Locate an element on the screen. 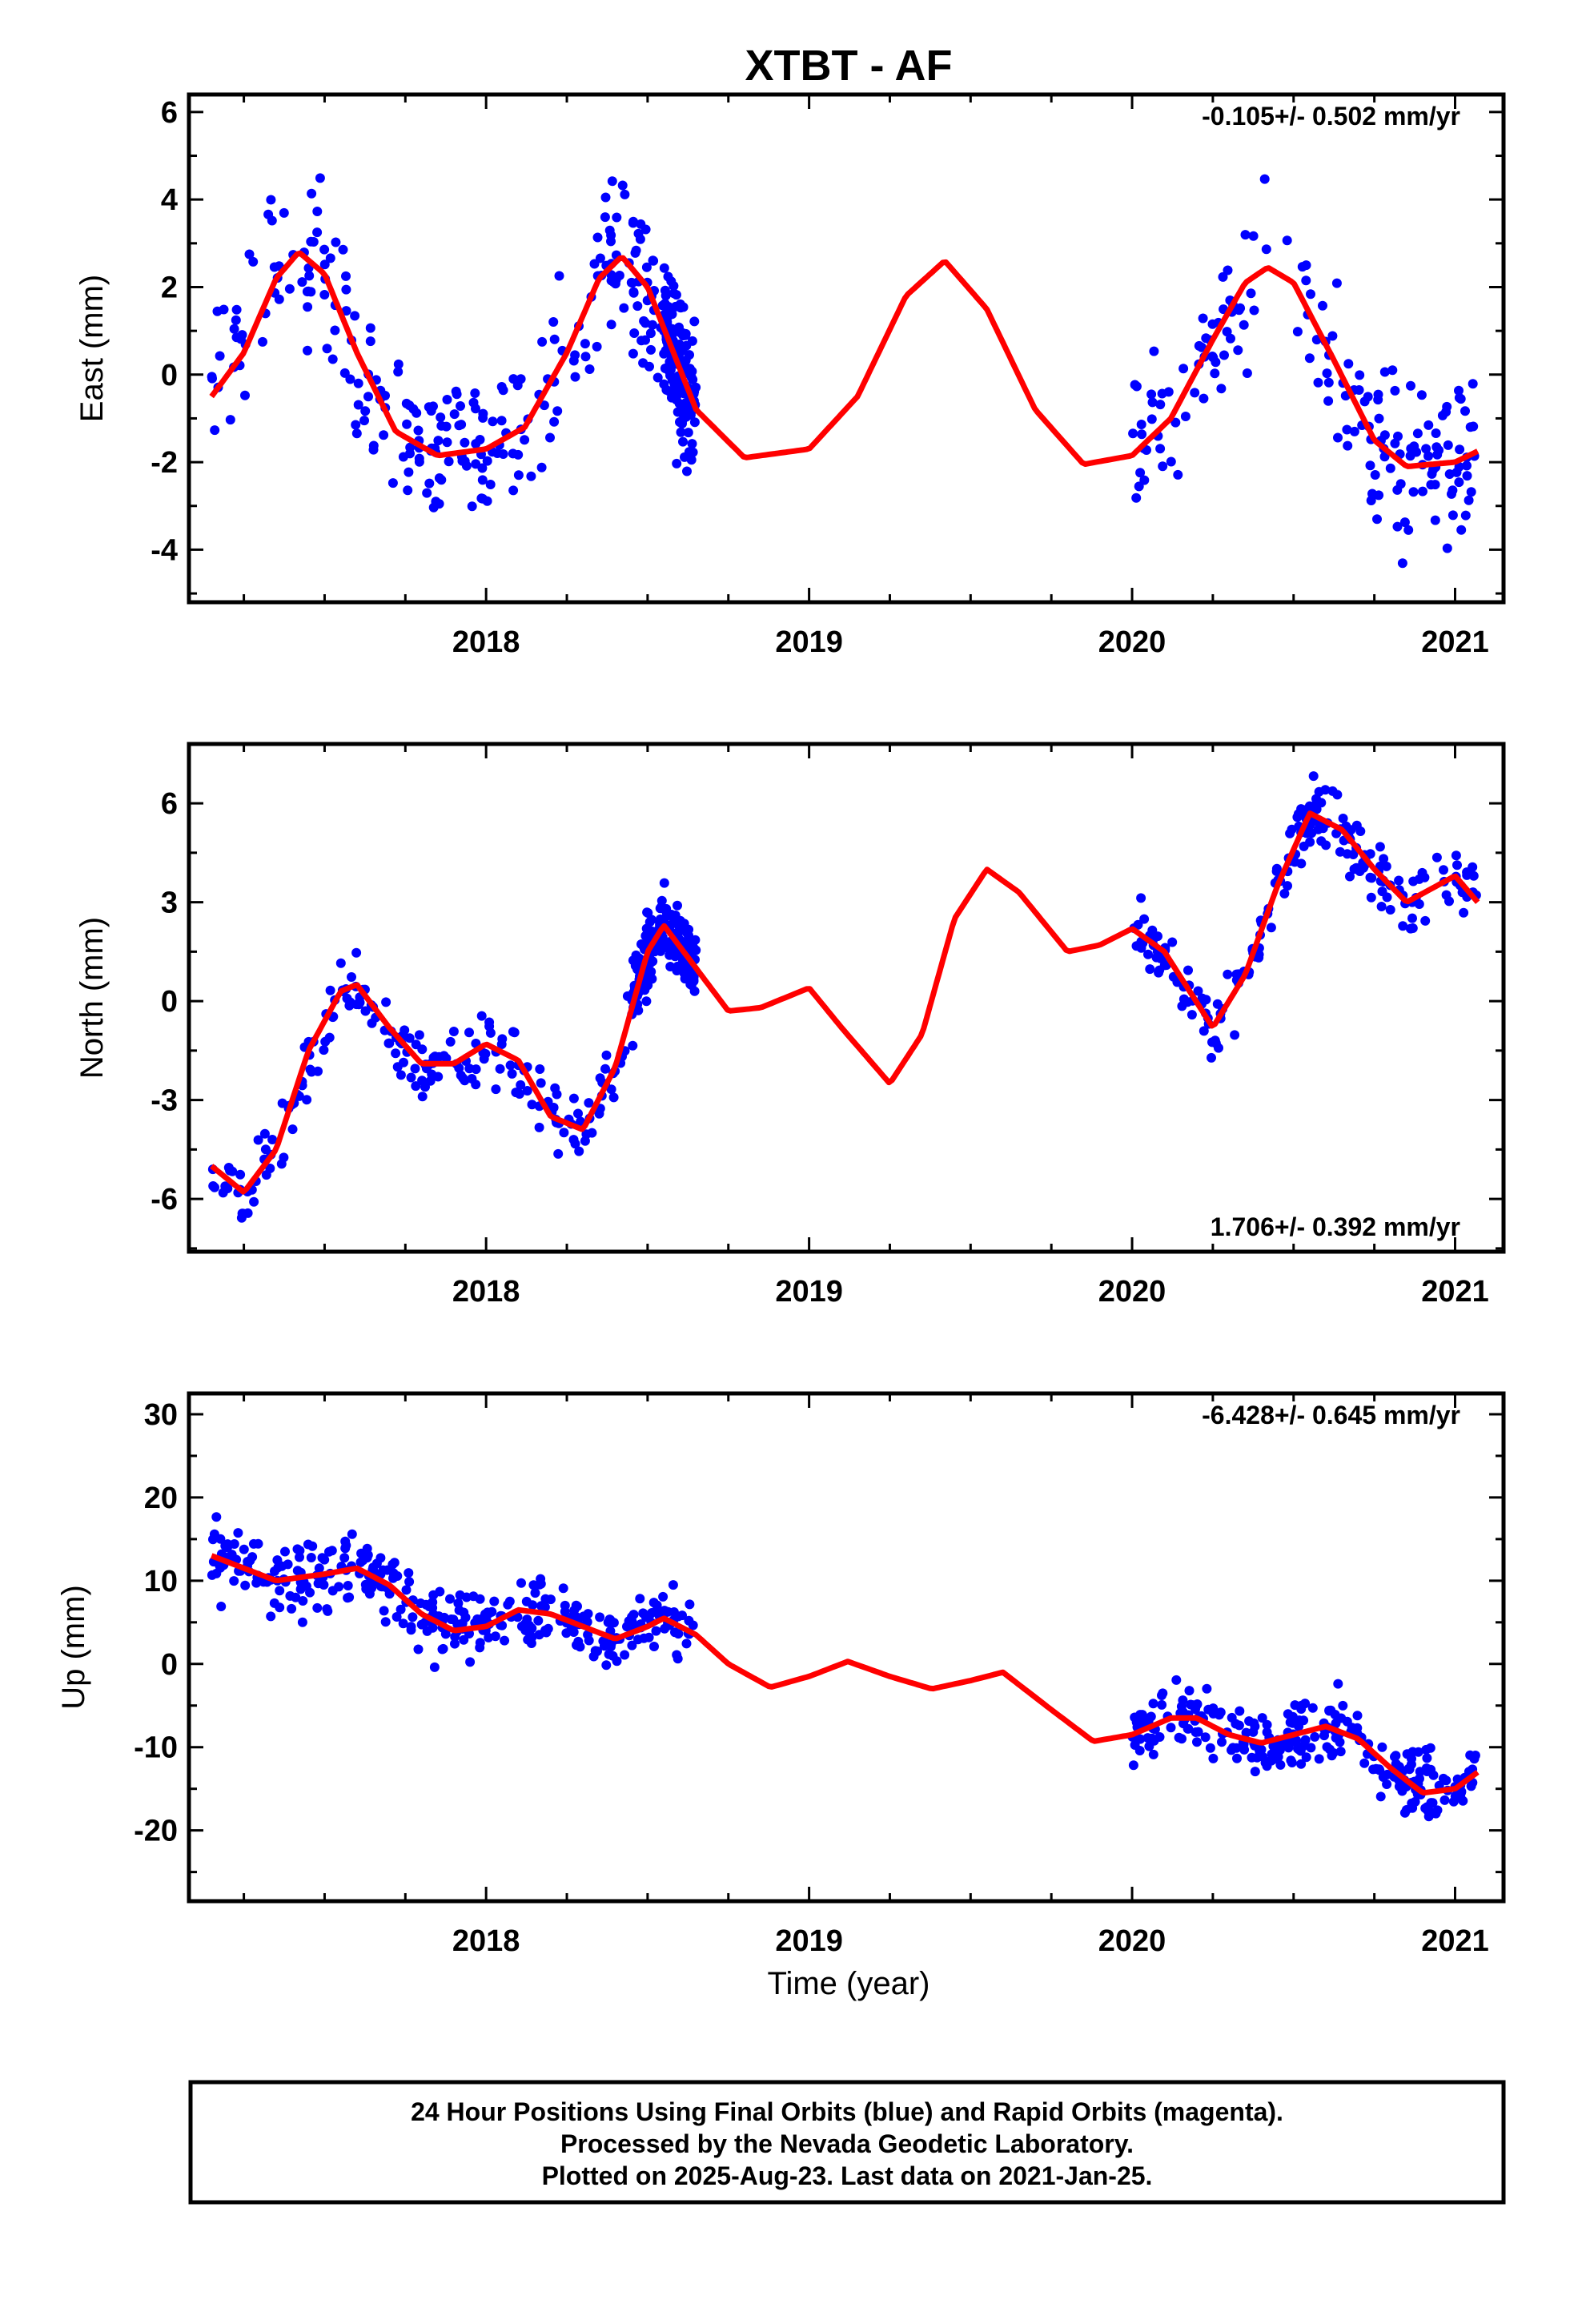 The image size is (1582, 2324). up-fit-line is located at coordinates (845, 1674).